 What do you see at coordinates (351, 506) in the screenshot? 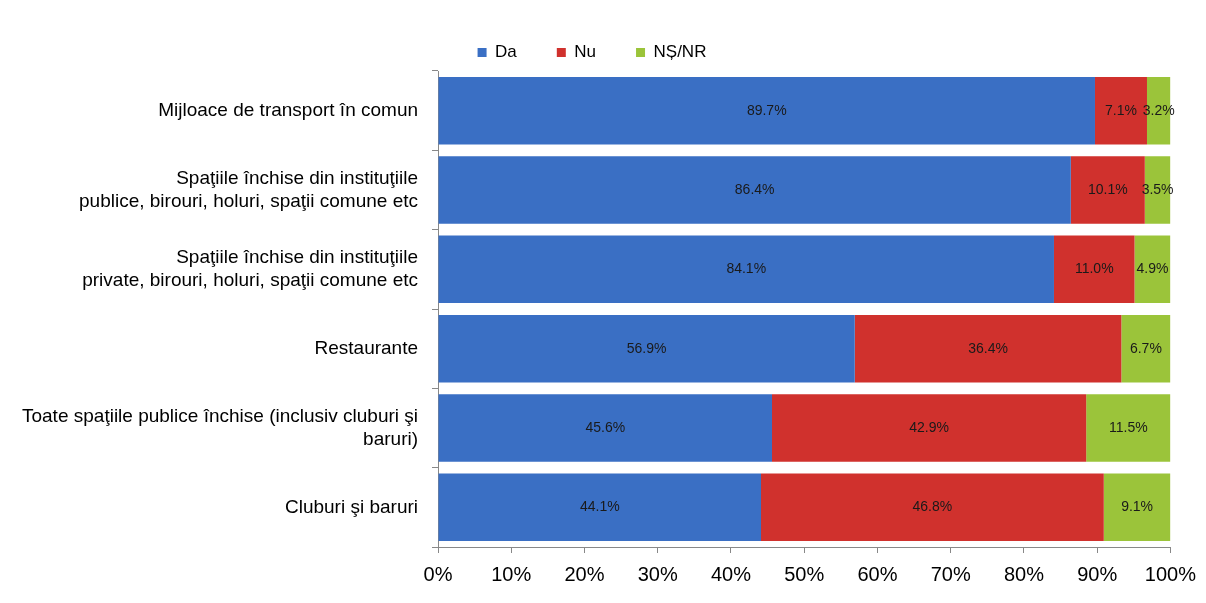
I see `y-tick-label: Cluburi şi baruri` at bounding box center [351, 506].